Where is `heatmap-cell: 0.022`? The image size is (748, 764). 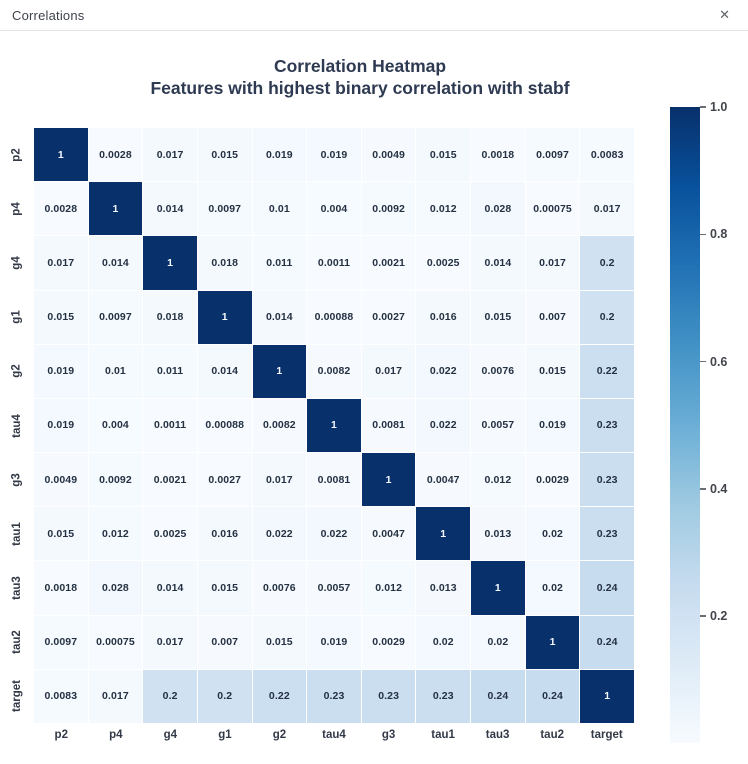
heatmap-cell: 0.022 is located at coordinates (334, 534).